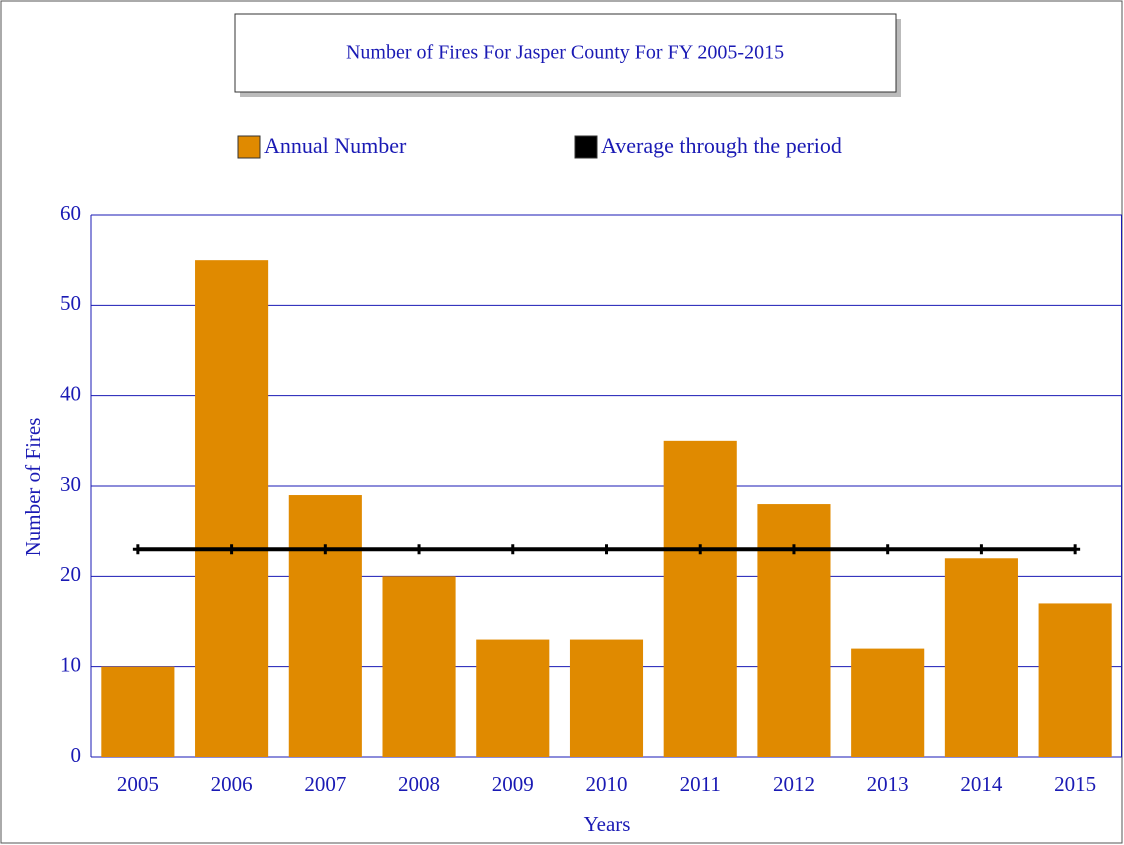 The width and height of the screenshot is (1124, 845). I want to click on x-tick-label: 2006, so click(232, 784).